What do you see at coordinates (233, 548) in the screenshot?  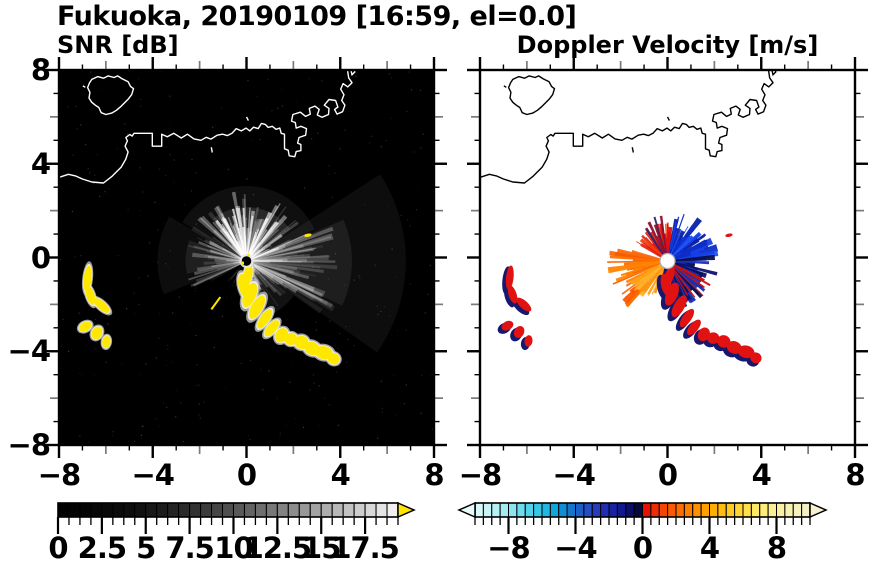 I see `colorbar-tick-label: 10` at bounding box center [233, 548].